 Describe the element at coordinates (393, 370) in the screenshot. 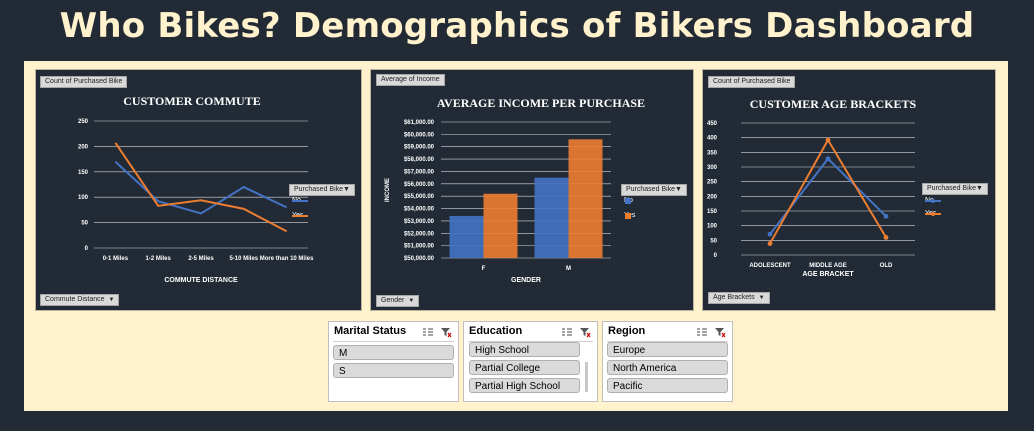

I see `slicer-item-s: S` at that location.